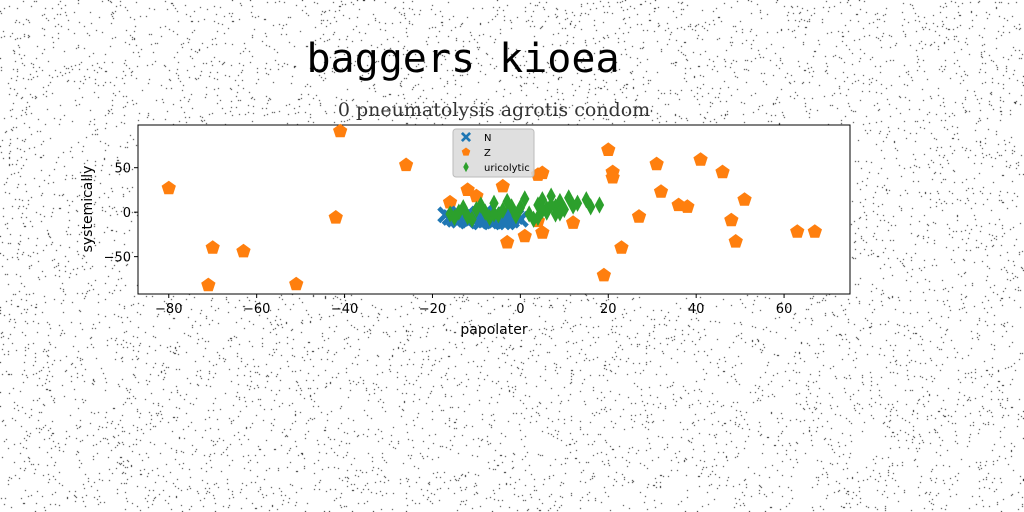 The width and height of the screenshot is (1024, 512). Describe the element at coordinates (696, 309) in the screenshot. I see `x-tick-label: 40` at that location.